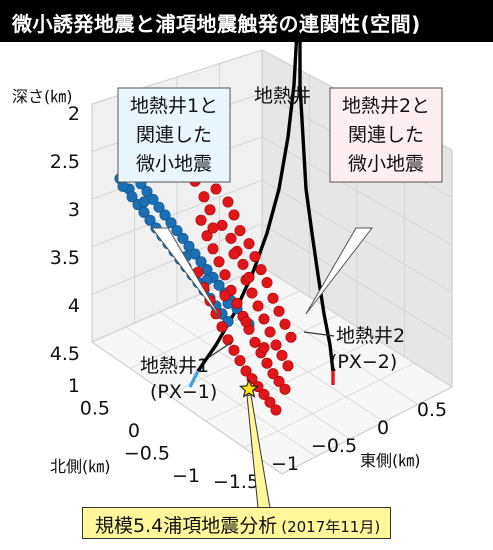  I want to click on well2-label: 地熱井2, so click(370, 336).